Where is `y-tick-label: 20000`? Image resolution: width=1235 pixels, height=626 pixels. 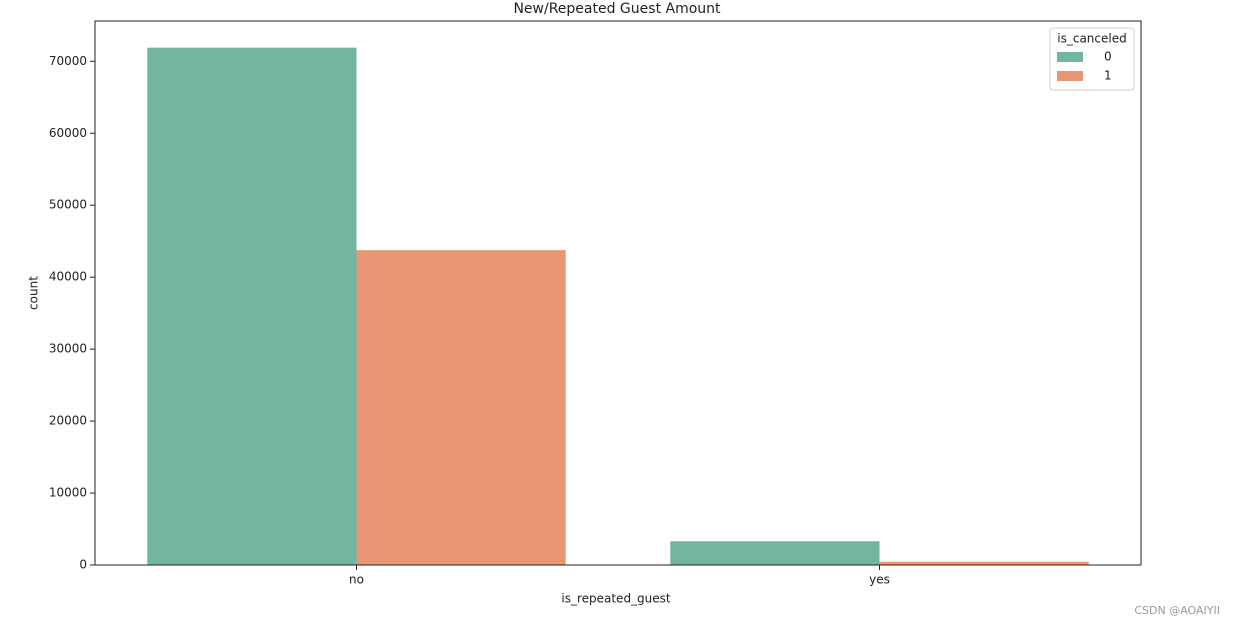 y-tick-label: 20000 is located at coordinates (68, 421).